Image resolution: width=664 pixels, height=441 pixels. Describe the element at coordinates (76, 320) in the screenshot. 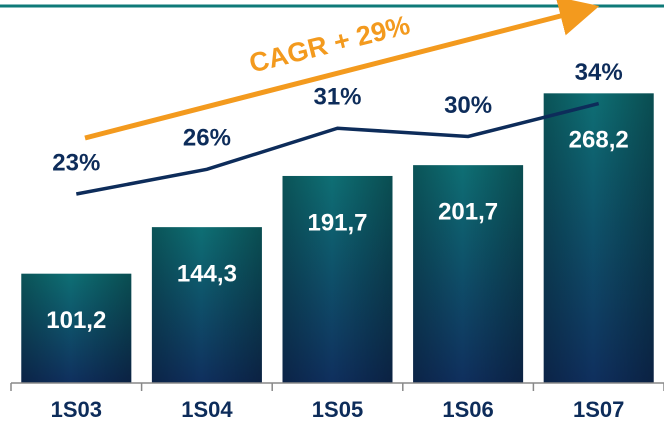

I see `bar-label: 101,2` at that location.